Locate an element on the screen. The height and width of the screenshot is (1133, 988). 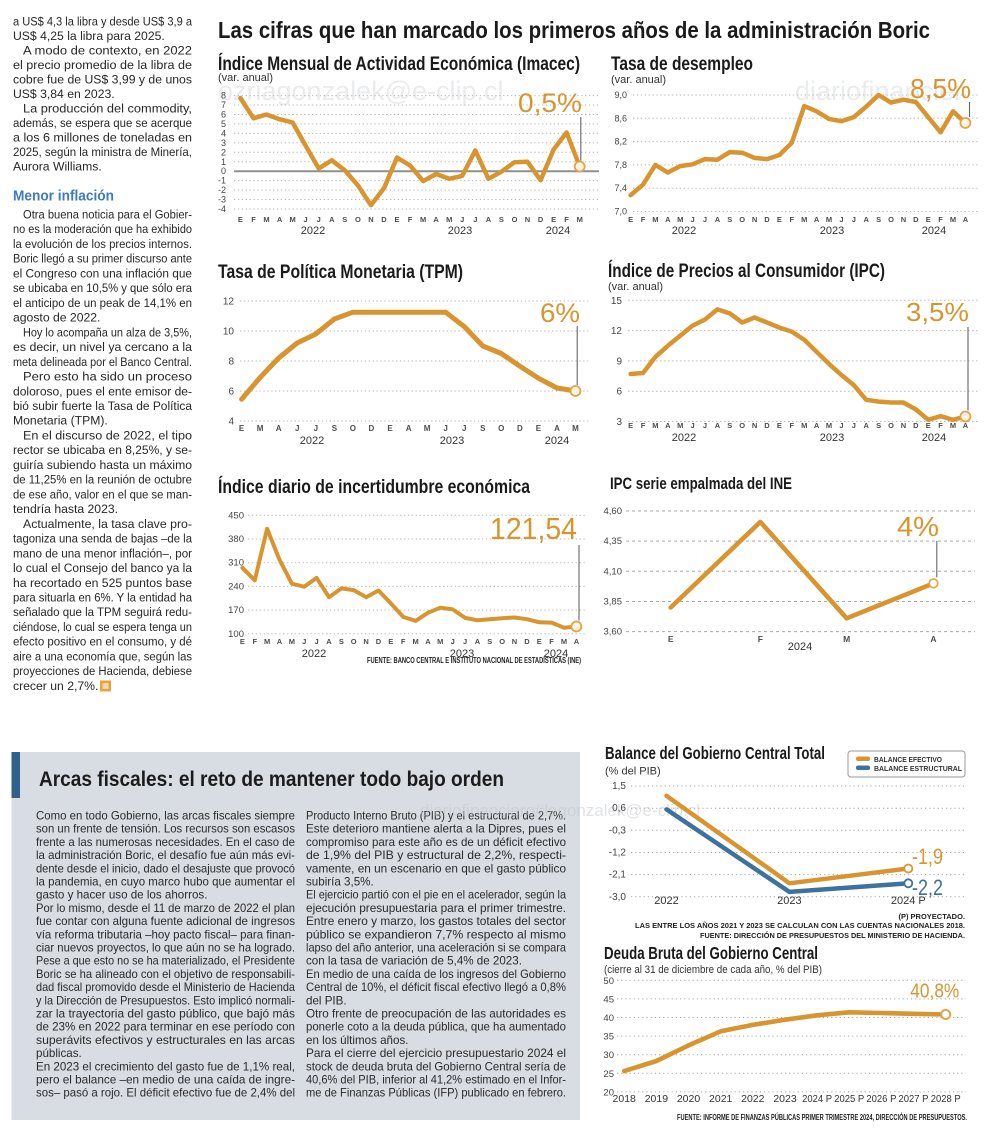
svg-text:no es la moderación que ha exh: no es la moderación que ha exhibido is located at coordinates (102, 229).